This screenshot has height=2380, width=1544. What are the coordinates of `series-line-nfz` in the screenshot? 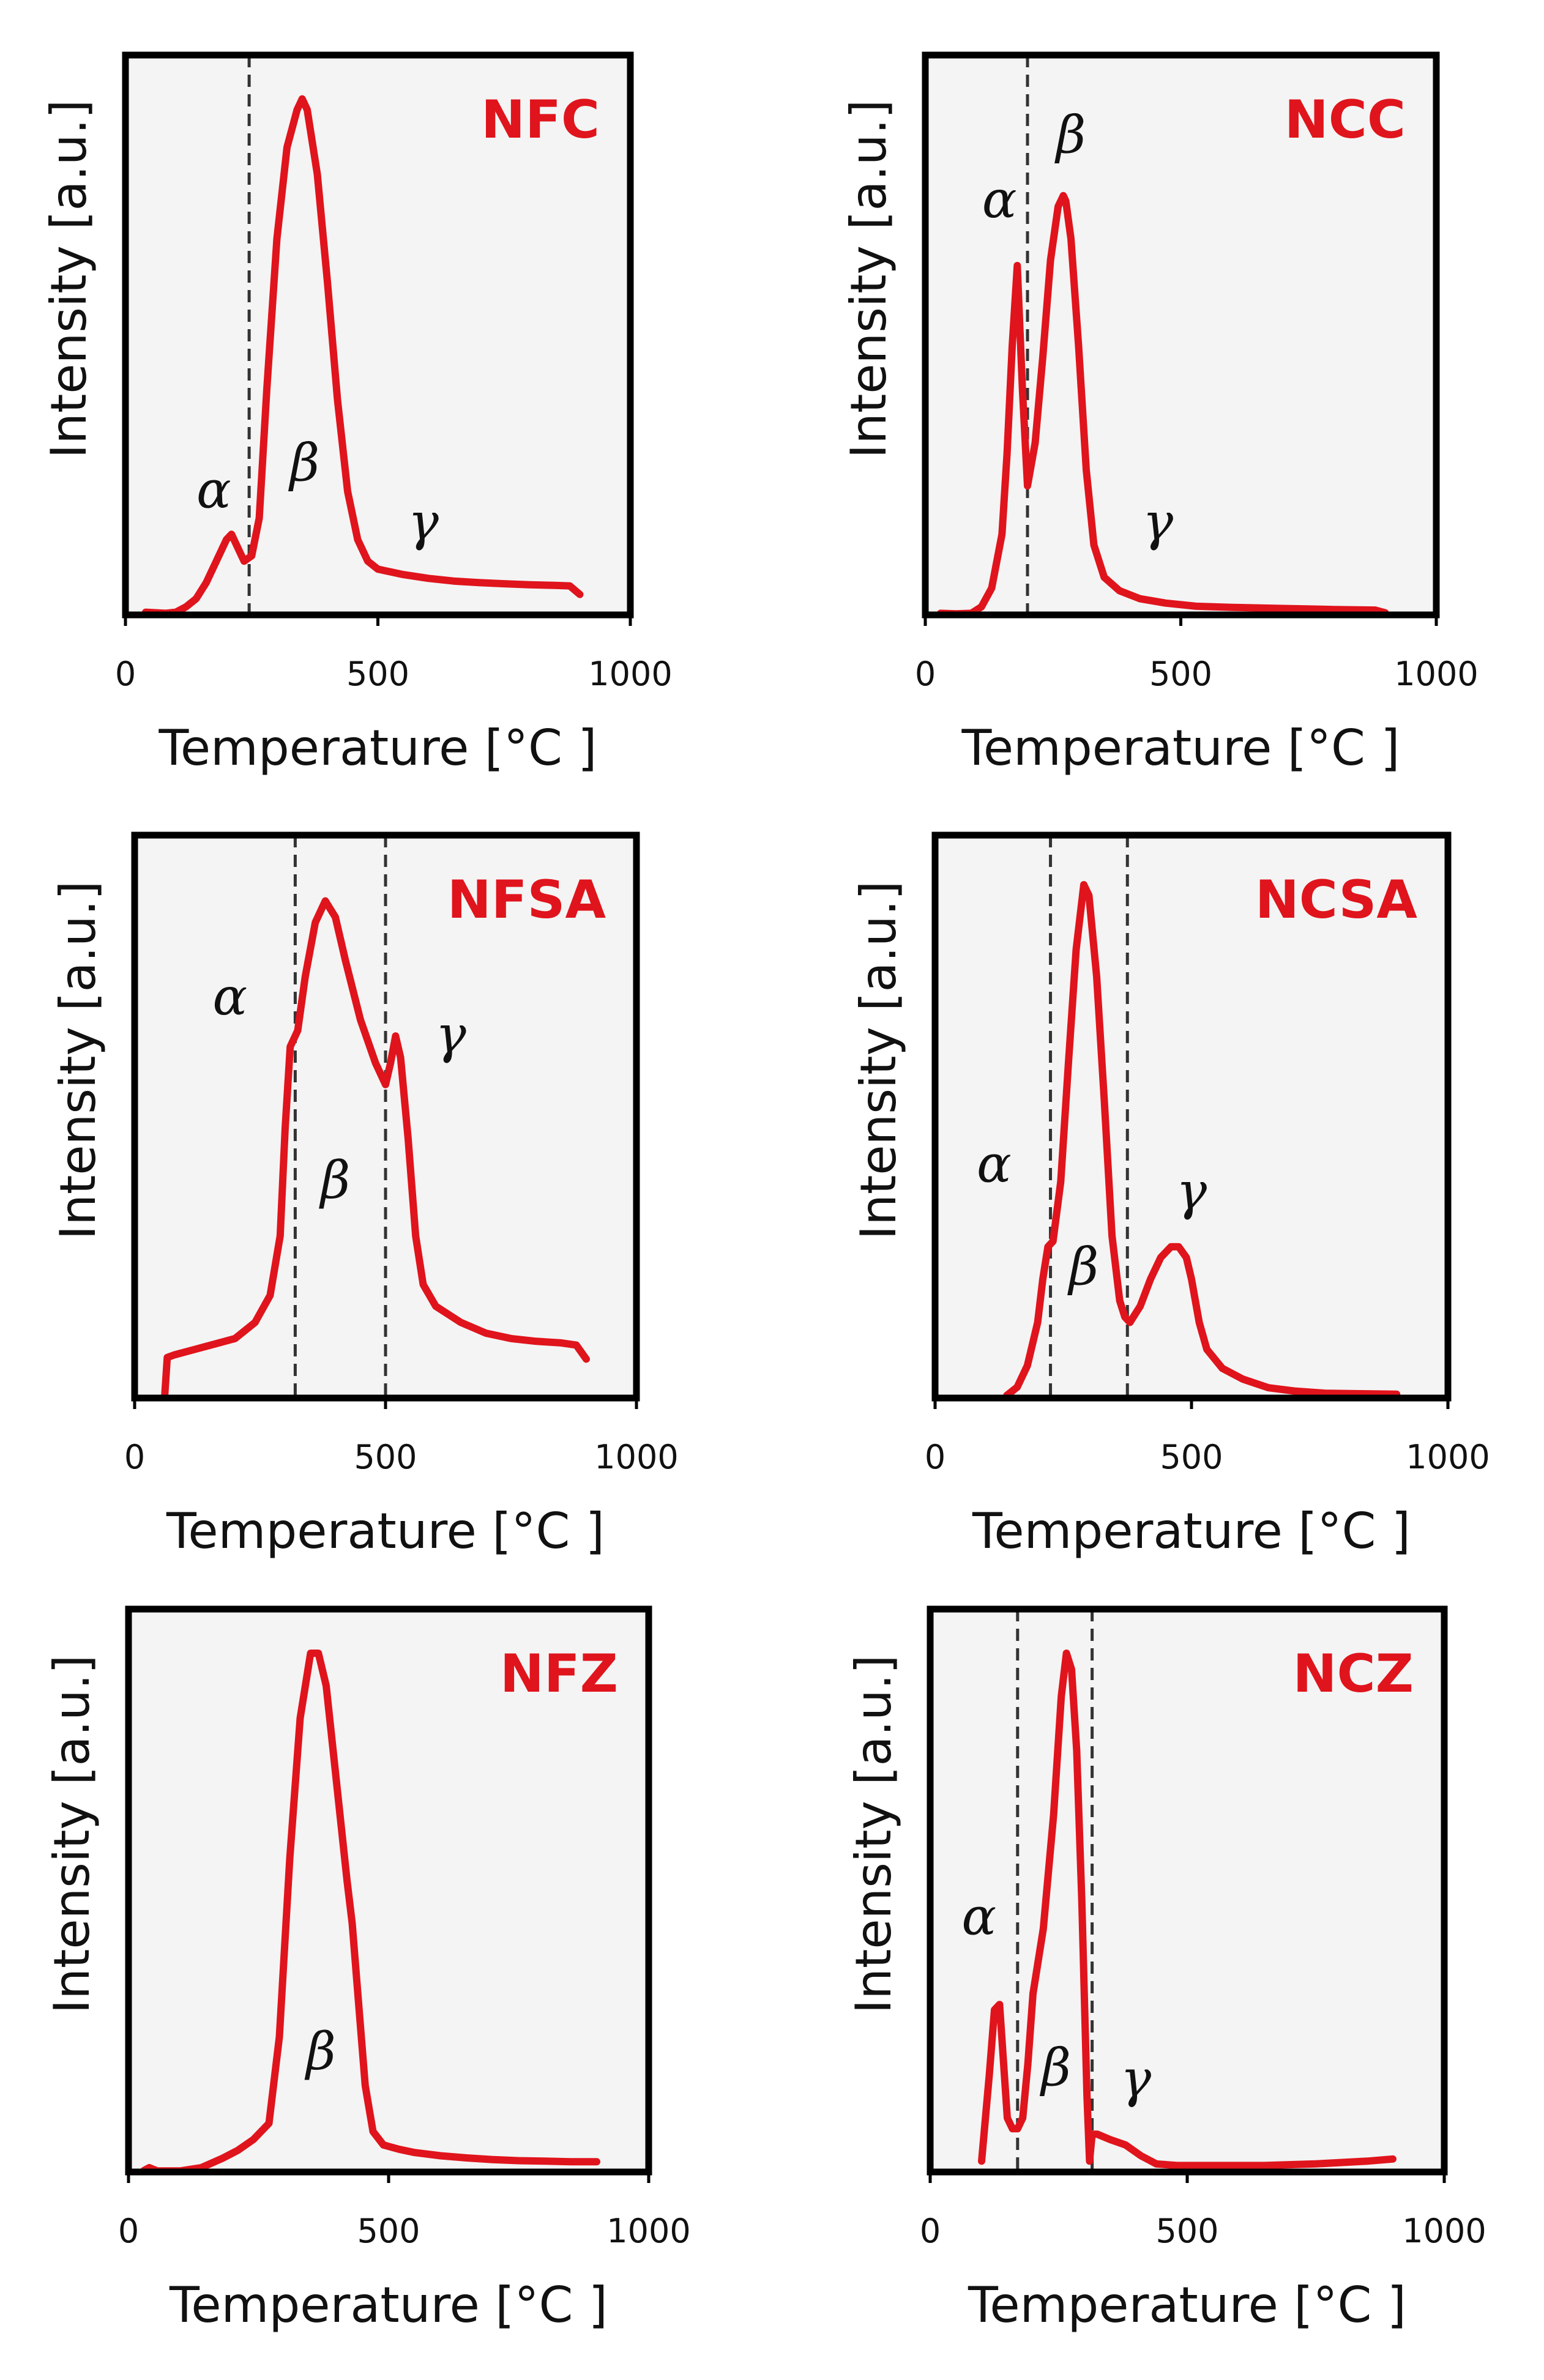 It's located at (370, 1912).